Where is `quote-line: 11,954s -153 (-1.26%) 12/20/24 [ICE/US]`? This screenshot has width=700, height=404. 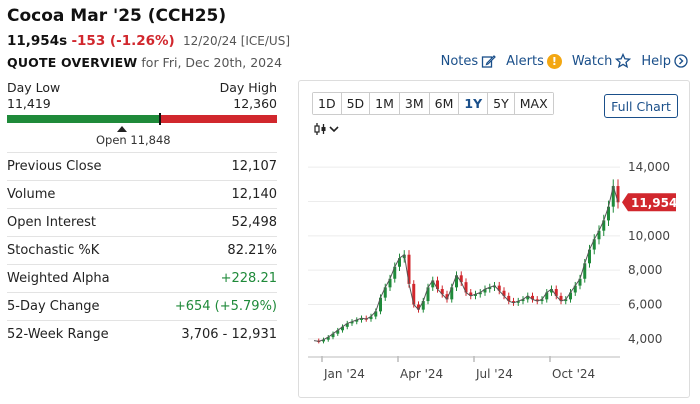 quote-line: 11,954s -153 (-1.26%) 12/20/24 [ICE/US] is located at coordinates (148, 41).